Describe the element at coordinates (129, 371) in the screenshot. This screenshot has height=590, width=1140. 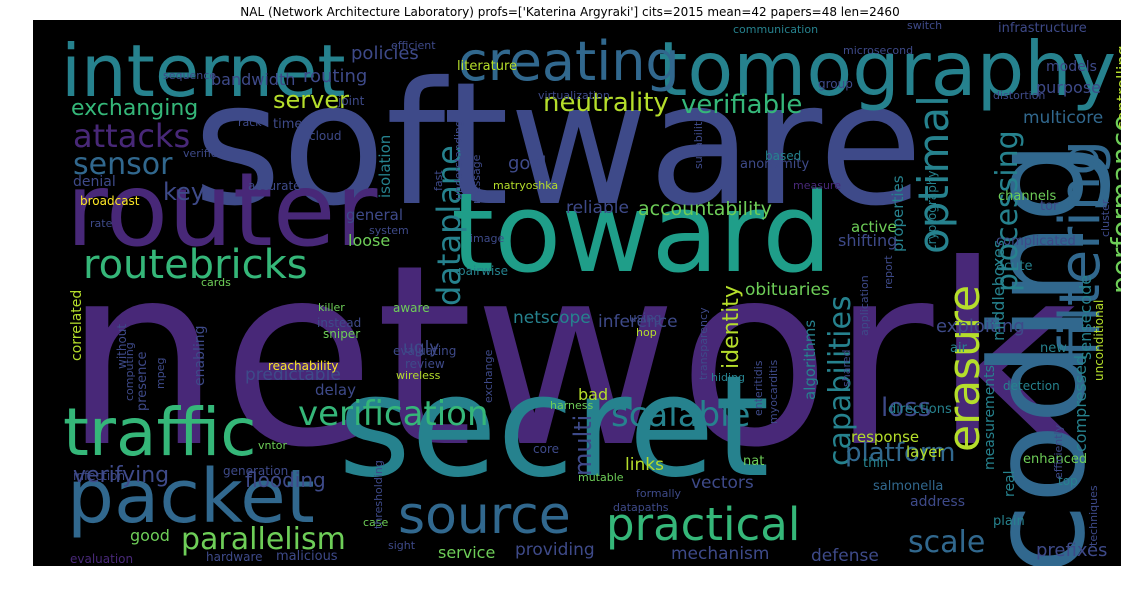
I see `word-computing: computing` at that location.